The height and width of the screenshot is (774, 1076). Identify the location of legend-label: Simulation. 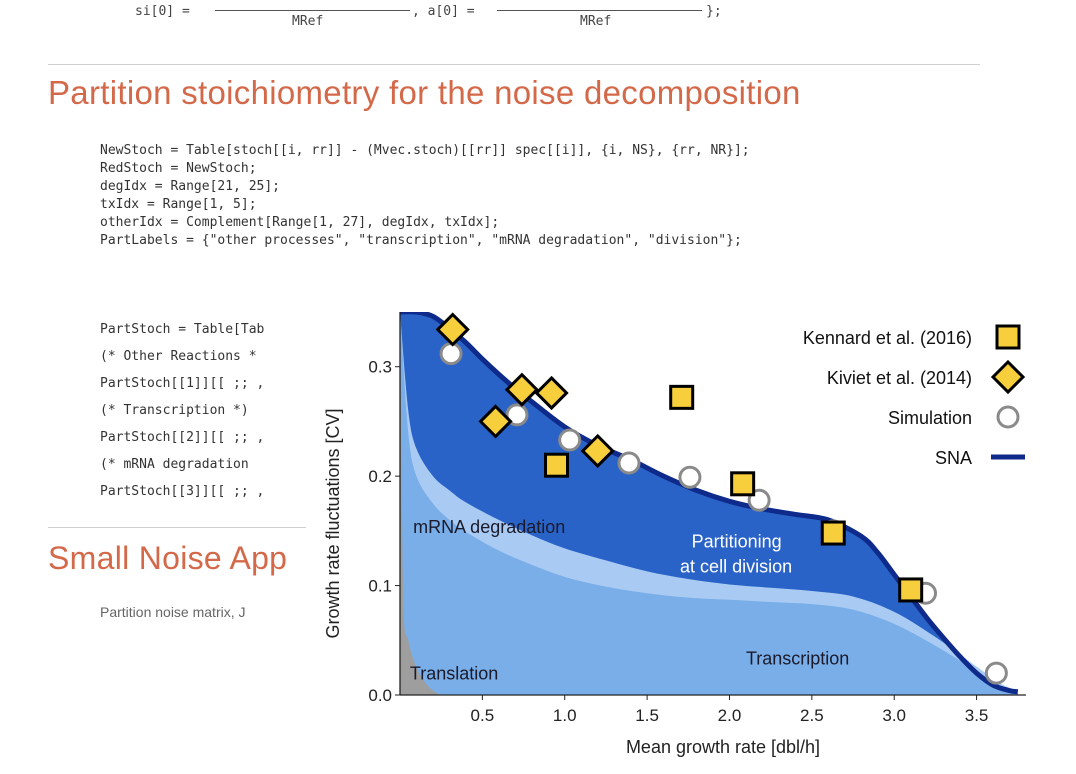
(930, 418).